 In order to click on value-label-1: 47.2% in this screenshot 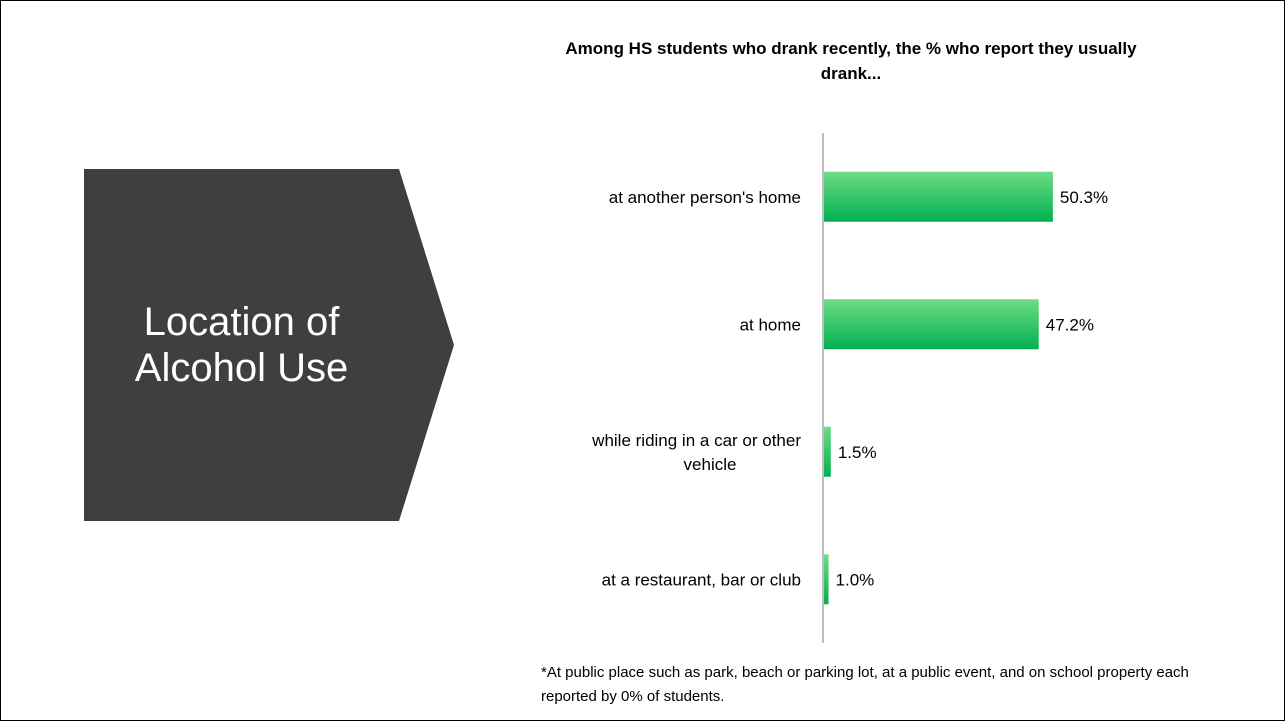, I will do `click(1070, 324)`.